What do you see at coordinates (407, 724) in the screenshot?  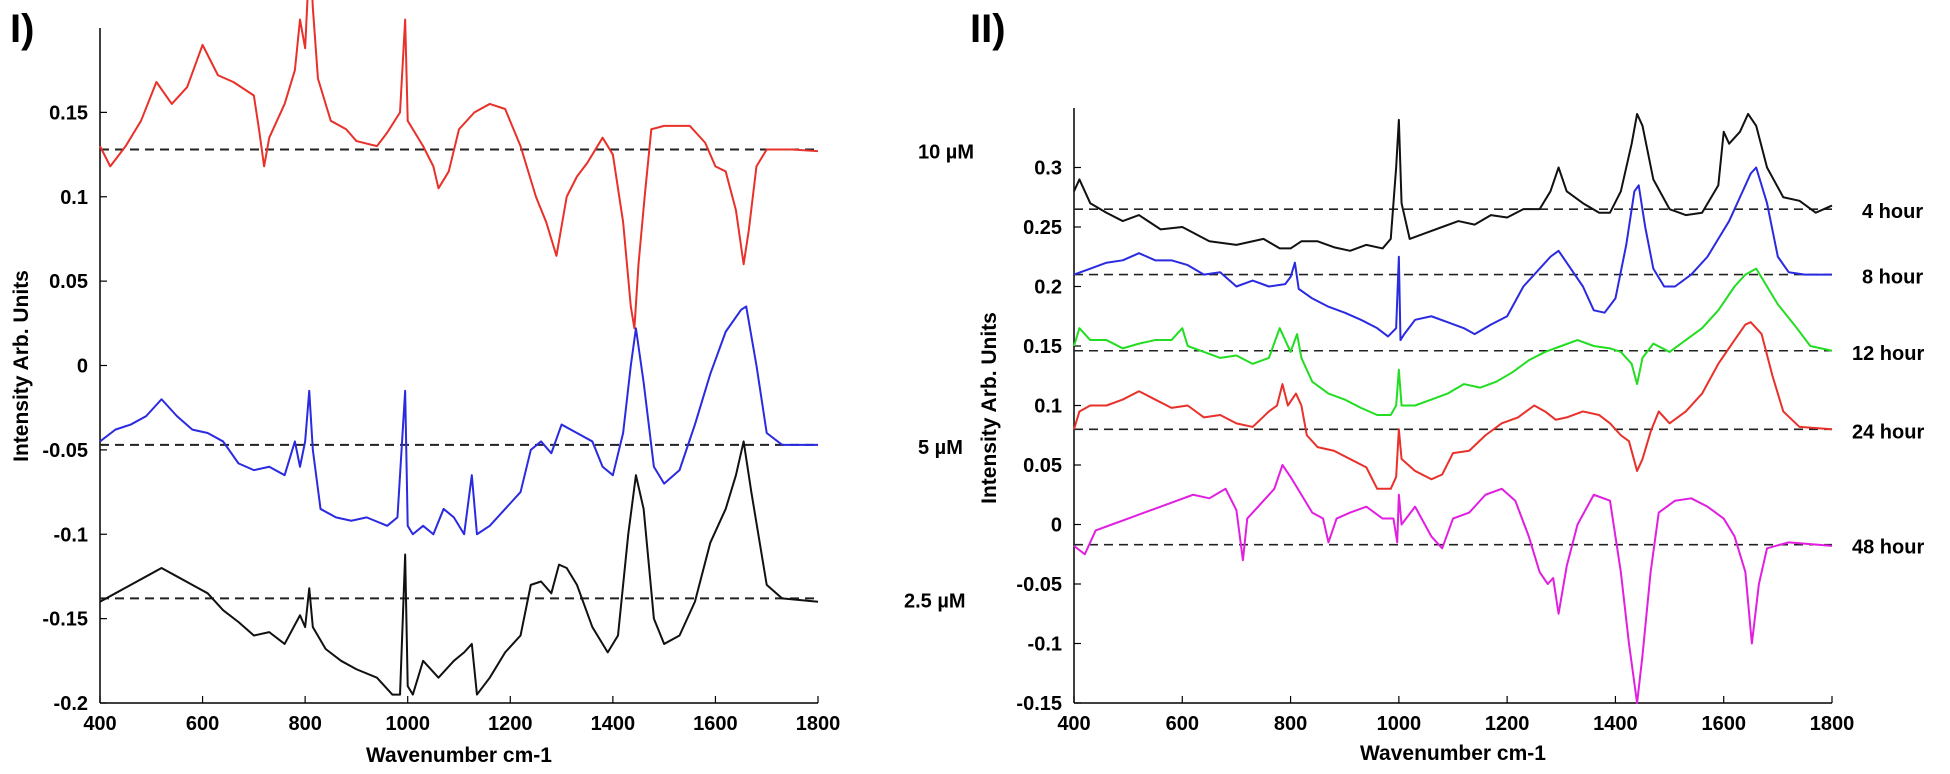 I see `panel-i-x-tick-label: 1000` at bounding box center [407, 724].